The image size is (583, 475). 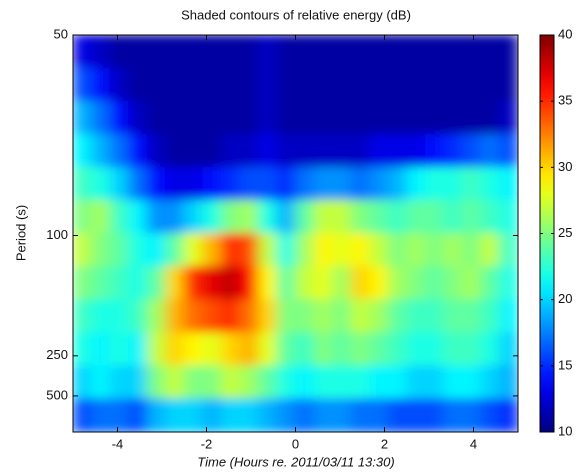 What do you see at coordinates (565, 364) in the screenshot?
I see `colorbar-tick-label: 15` at bounding box center [565, 364].